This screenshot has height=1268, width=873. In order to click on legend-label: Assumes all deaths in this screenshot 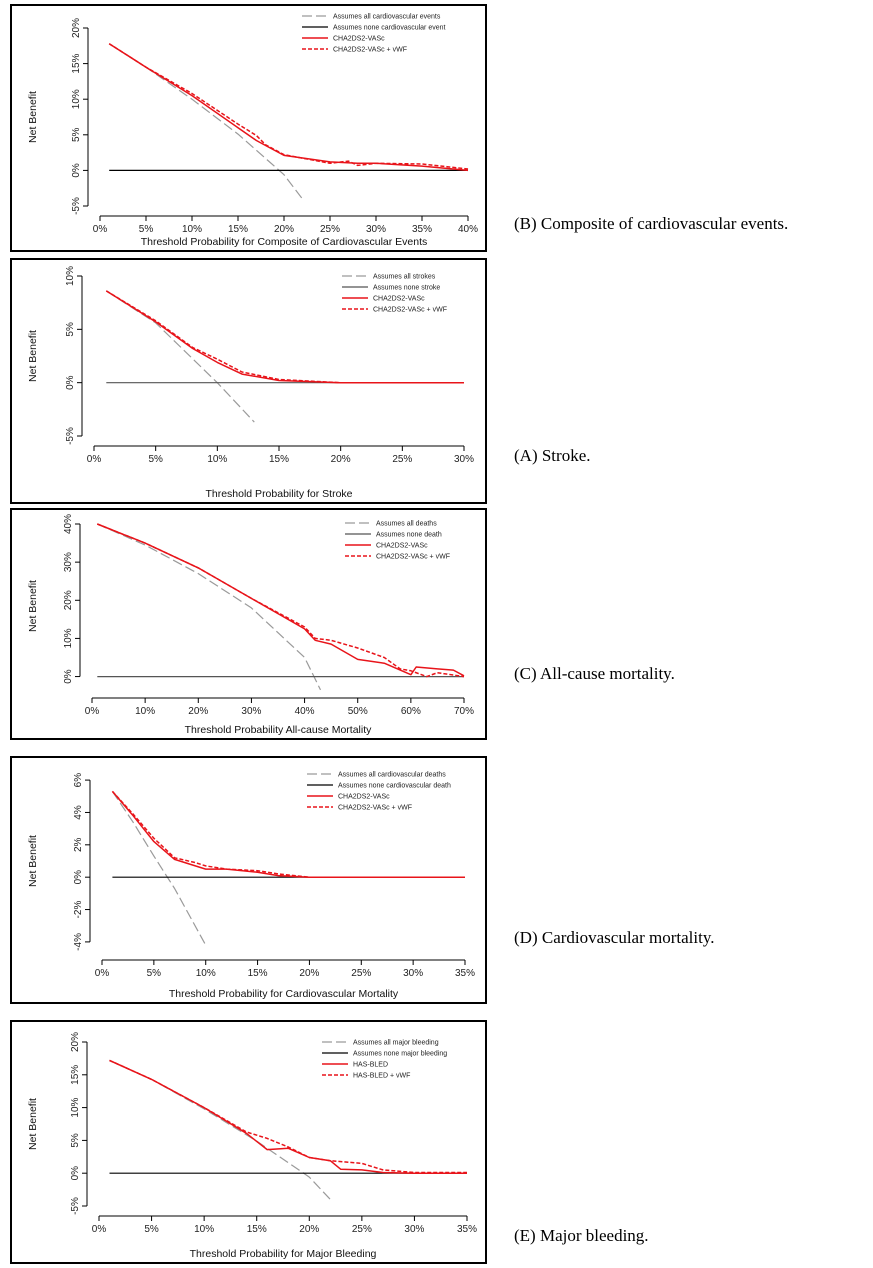, I will do `click(406, 524)`.